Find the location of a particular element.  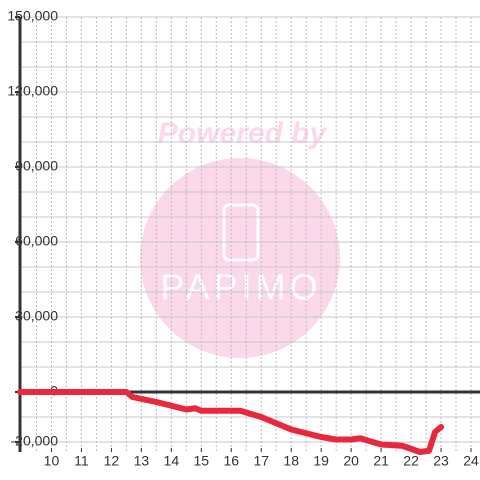

x-tick-label: 10 is located at coordinates (52, 461).